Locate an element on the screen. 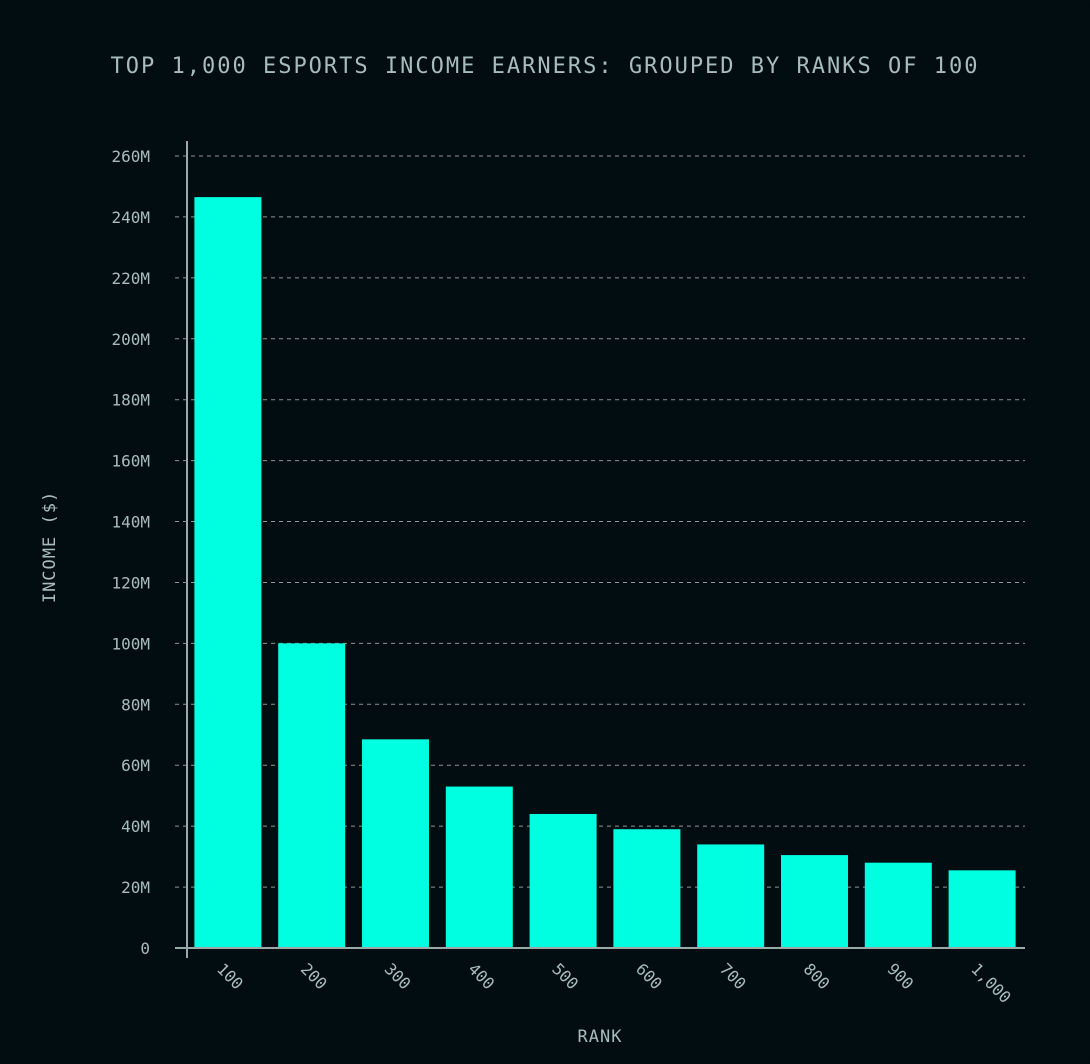 The image size is (1090, 1064). y-tick-label: 120M is located at coordinates (130, 582).